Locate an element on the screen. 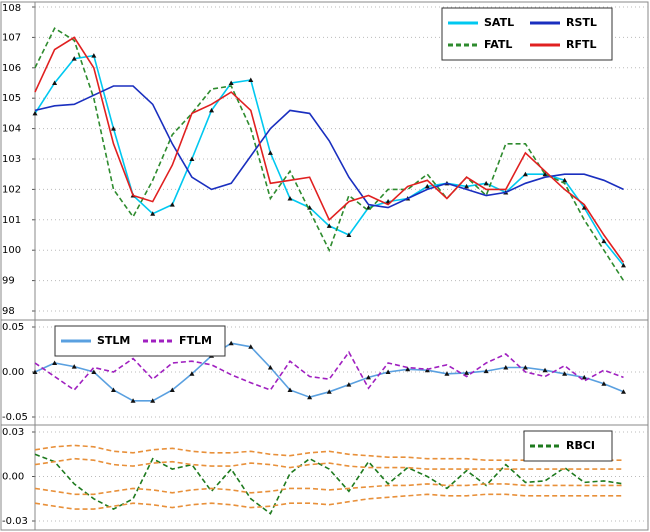  y-tick-label: 105 is located at coordinates (11, 98).